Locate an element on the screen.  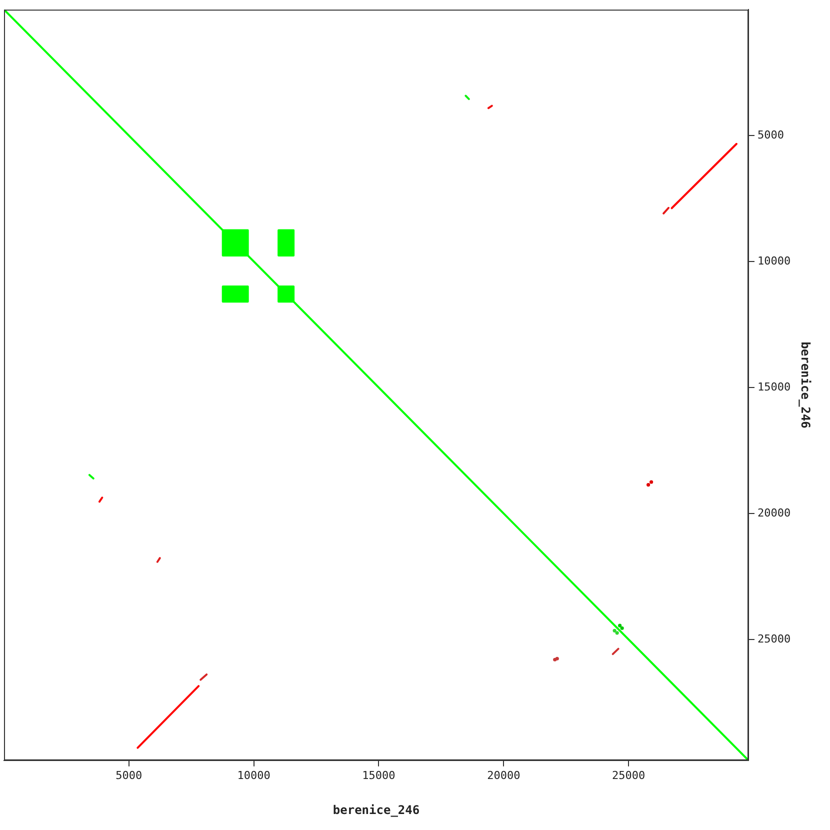
x-tick-label: 10000 is located at coordinates (253, 775).